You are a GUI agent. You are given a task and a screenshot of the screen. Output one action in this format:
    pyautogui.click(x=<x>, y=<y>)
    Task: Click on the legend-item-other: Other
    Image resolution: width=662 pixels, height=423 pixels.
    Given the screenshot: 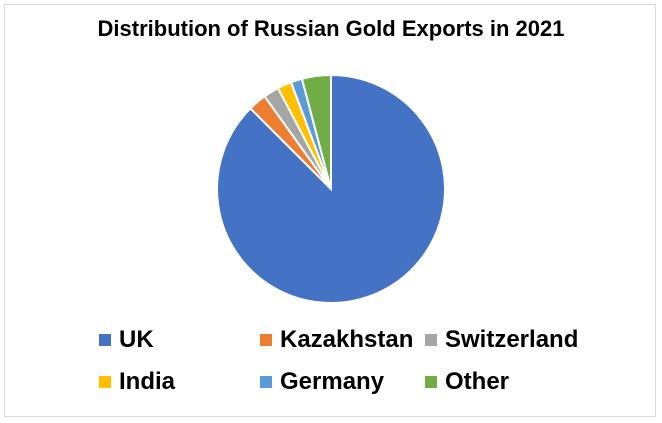 What is the action you would take?
    pyautogui.click(x=467, y=382)
    